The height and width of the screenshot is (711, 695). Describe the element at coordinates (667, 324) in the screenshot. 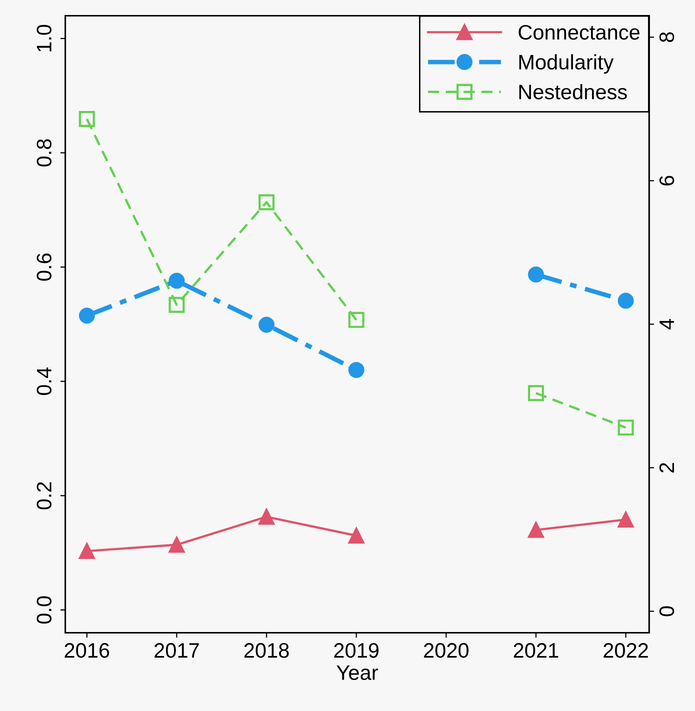

I see `y2-tick-label: 4` at that location.